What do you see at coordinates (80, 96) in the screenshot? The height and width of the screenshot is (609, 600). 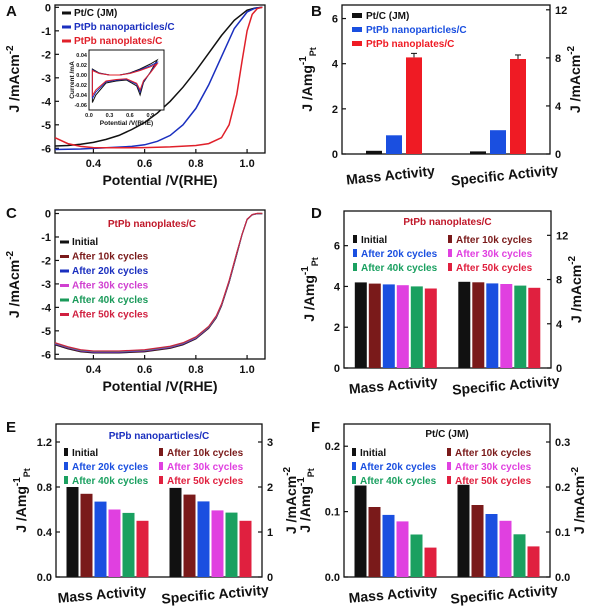 I see `inset-y-tick-label: -0.04` at bounding box center [80, 96].